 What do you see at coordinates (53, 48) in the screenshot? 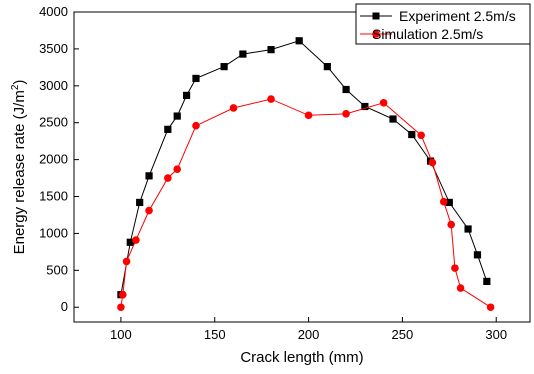
I see `y-tick-label: 3500` at bounding box center [53, 48].